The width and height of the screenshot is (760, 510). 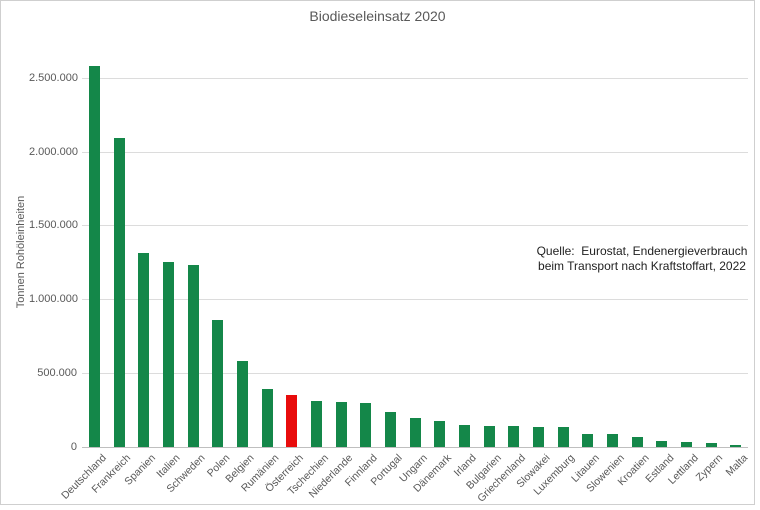 I want to click on y-tick-label-2.000.000: 2.000.000, so click(x=53, y=152).